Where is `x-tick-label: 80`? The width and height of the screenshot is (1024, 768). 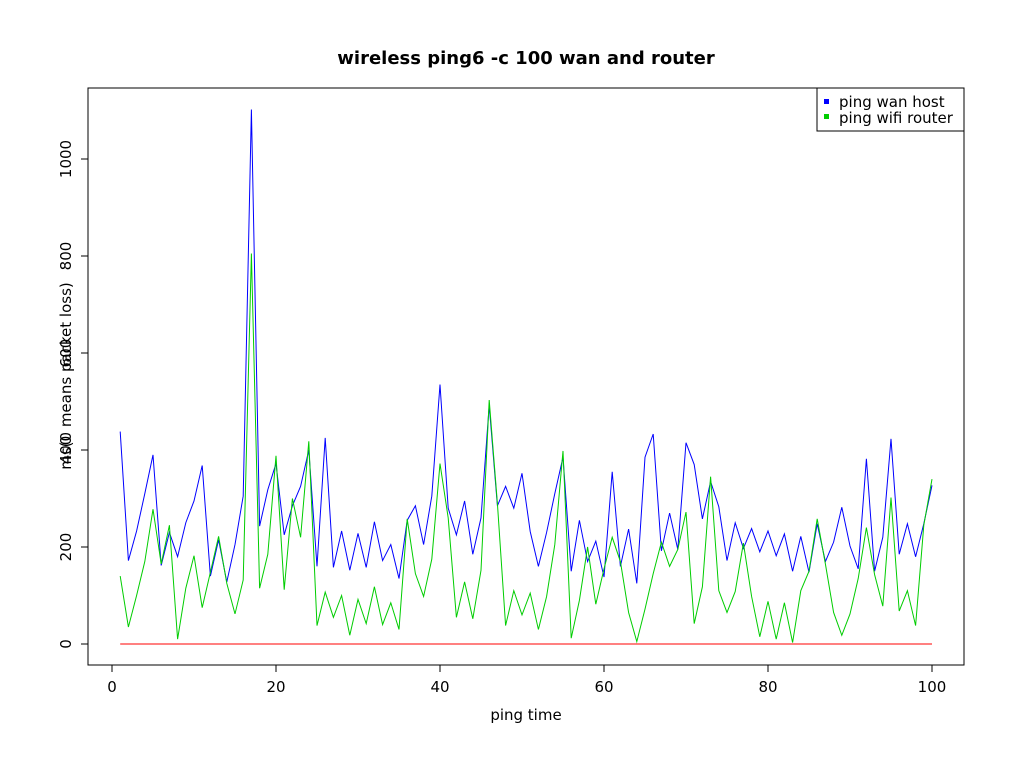 x-tick-label: 80 is located at coordinates (767, 687).